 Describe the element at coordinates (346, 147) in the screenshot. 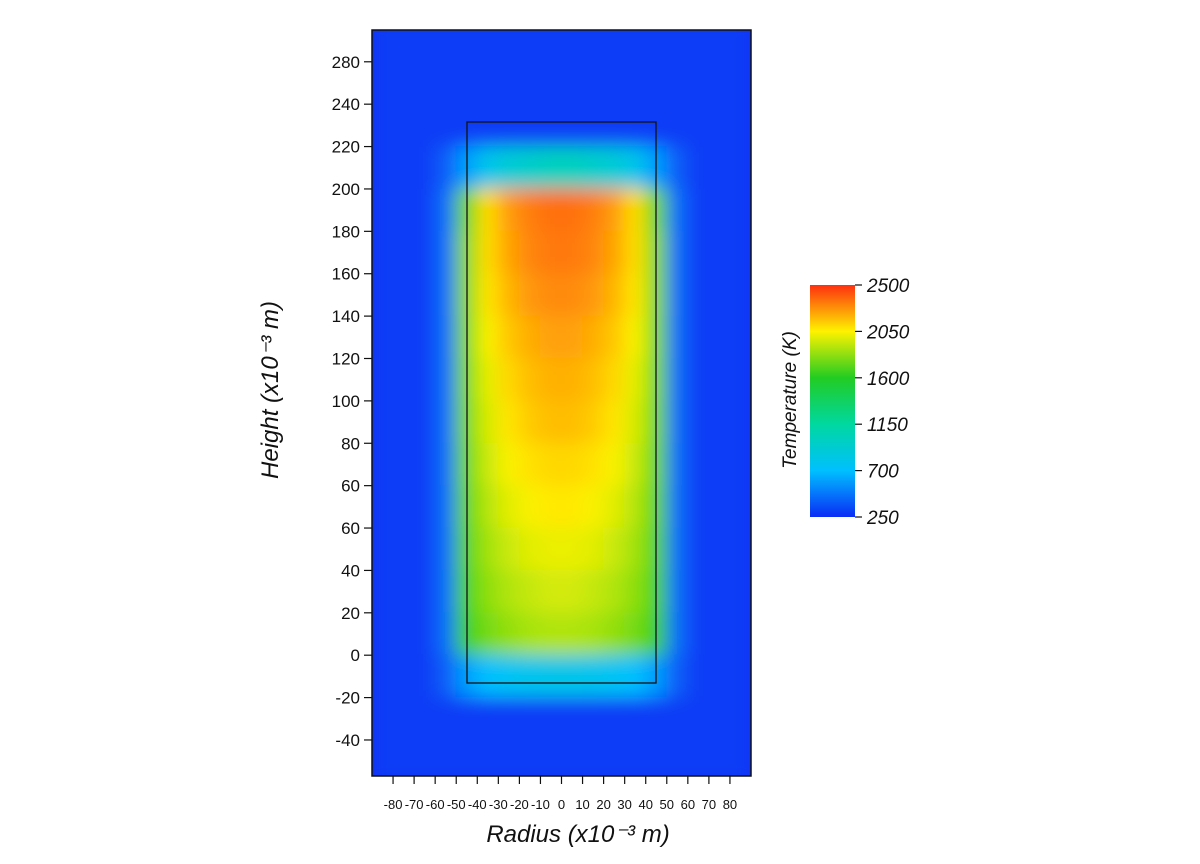

I see `y-tick-label: 220` at that location.